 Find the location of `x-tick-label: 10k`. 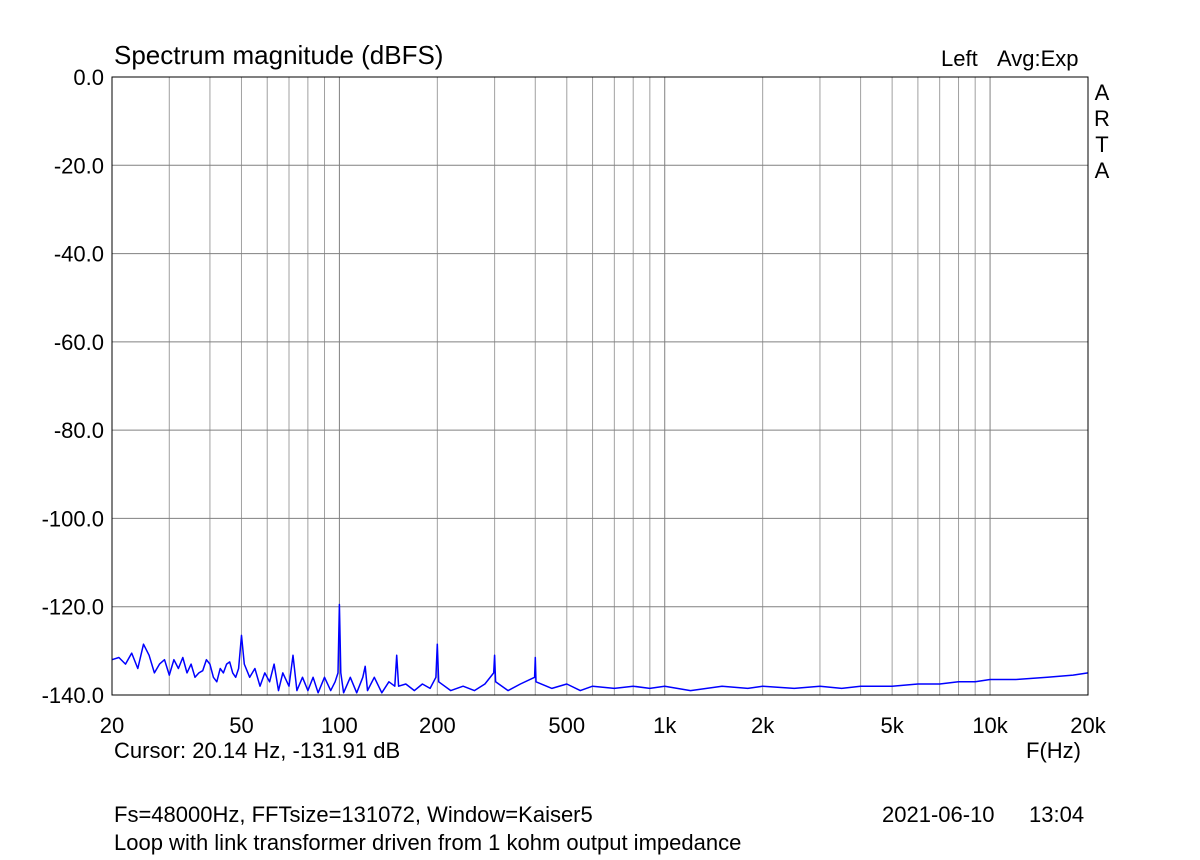

x-tick-label: 10k is located at coordinates (990, 725).